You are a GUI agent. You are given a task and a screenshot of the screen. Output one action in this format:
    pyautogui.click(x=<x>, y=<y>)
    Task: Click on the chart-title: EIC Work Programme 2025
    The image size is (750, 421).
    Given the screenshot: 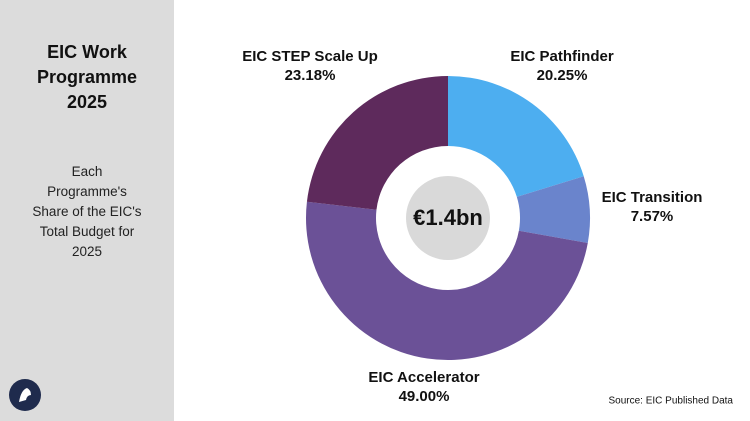 What is the action you would take?
    pyautogui.click(x=87, y=77)
    